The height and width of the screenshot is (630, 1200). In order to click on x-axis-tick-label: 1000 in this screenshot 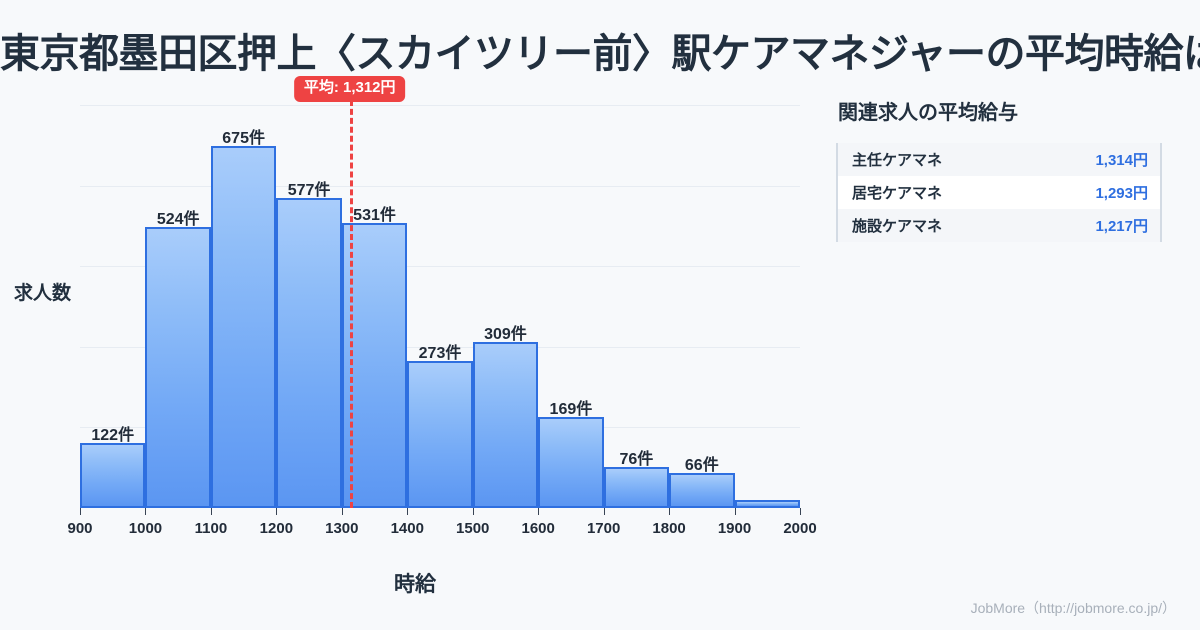, I will do `click(145, 528)`.